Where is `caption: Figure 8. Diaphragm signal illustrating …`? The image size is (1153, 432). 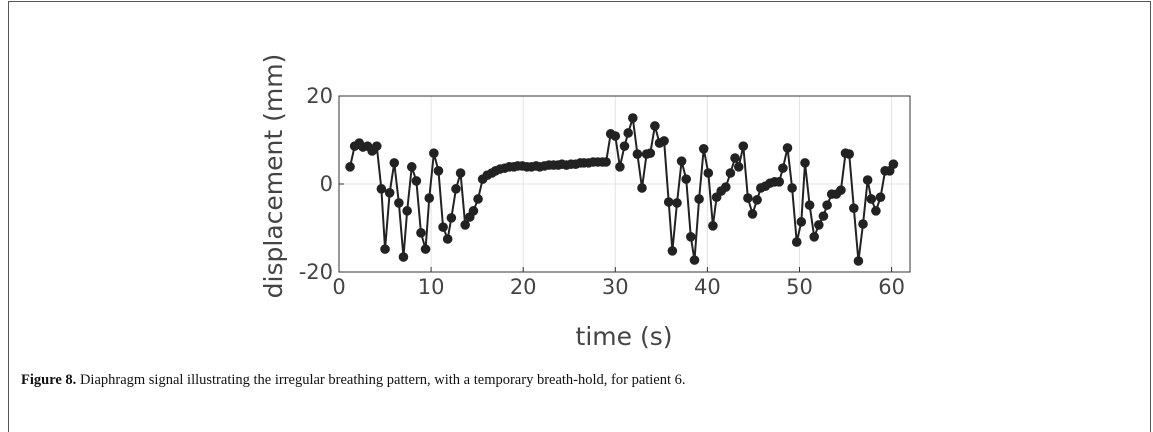 caption: Figure 8. Diaphragm signal illustrating … is located at coordinates (353, 380).